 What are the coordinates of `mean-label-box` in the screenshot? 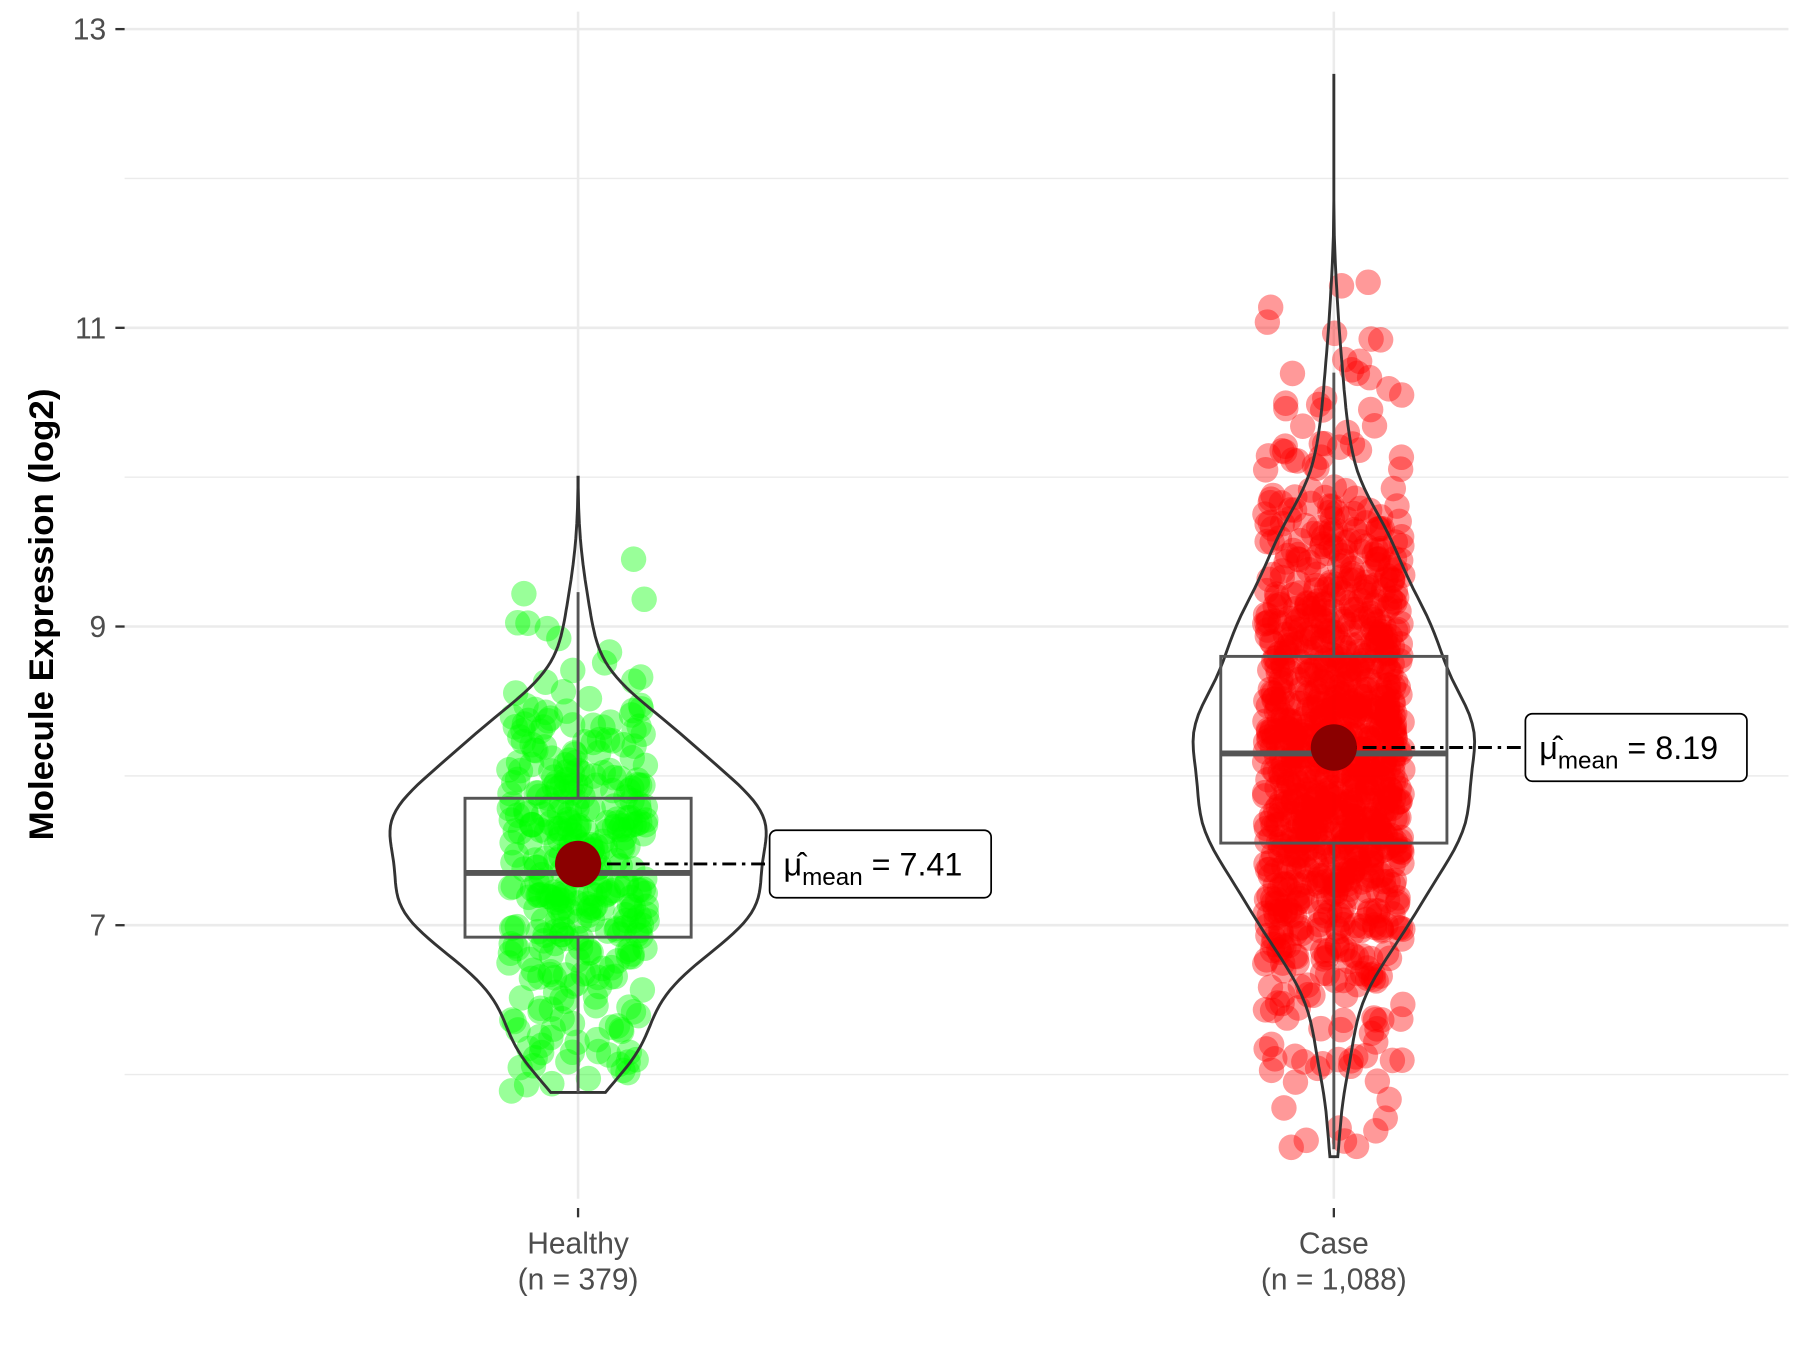 It's located at (1636, 747).